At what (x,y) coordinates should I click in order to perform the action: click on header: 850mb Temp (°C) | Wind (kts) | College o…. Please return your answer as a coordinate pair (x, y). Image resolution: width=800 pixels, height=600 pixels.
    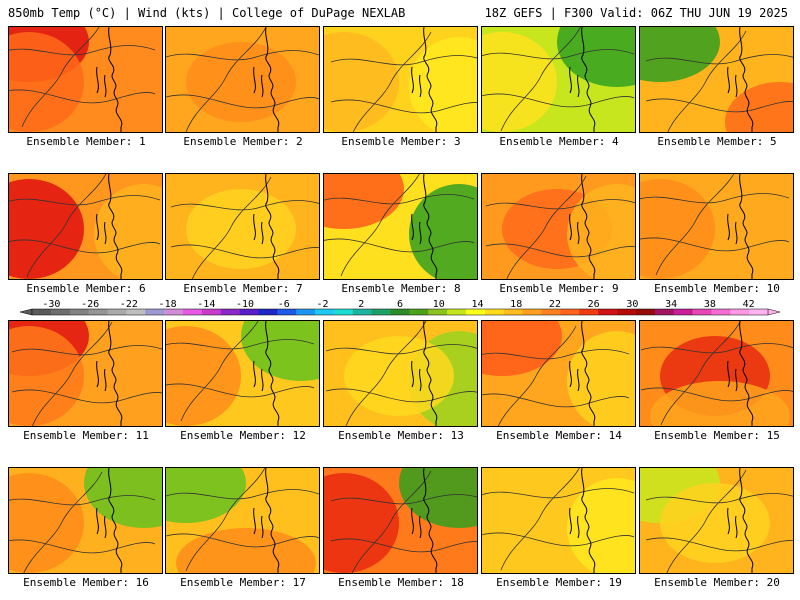
    Looking at the image, I should click on (400, 11).